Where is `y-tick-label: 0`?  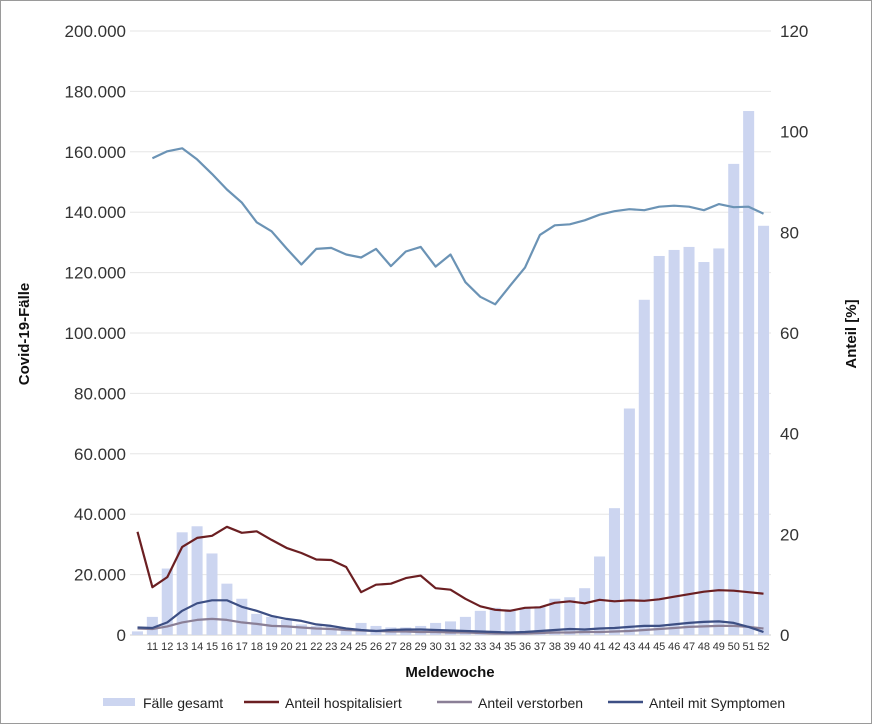 y-tick-label: 0 is located at coordinates (121, 635).